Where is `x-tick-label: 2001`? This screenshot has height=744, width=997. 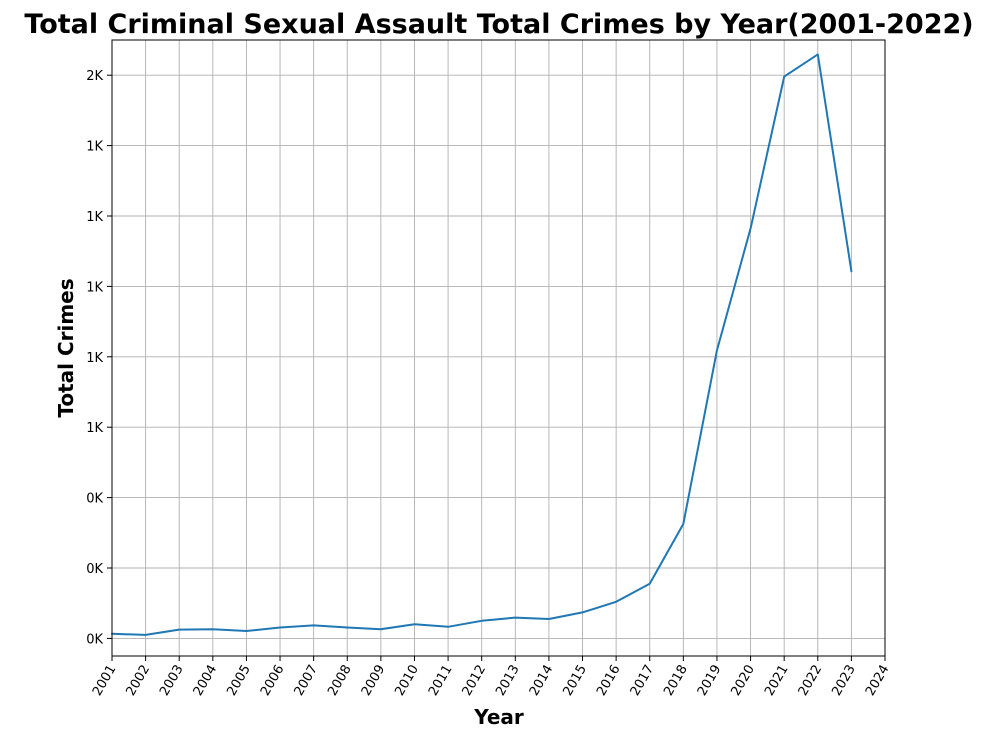
x-tick-label: 2001 is located at coordinates (105, 681).